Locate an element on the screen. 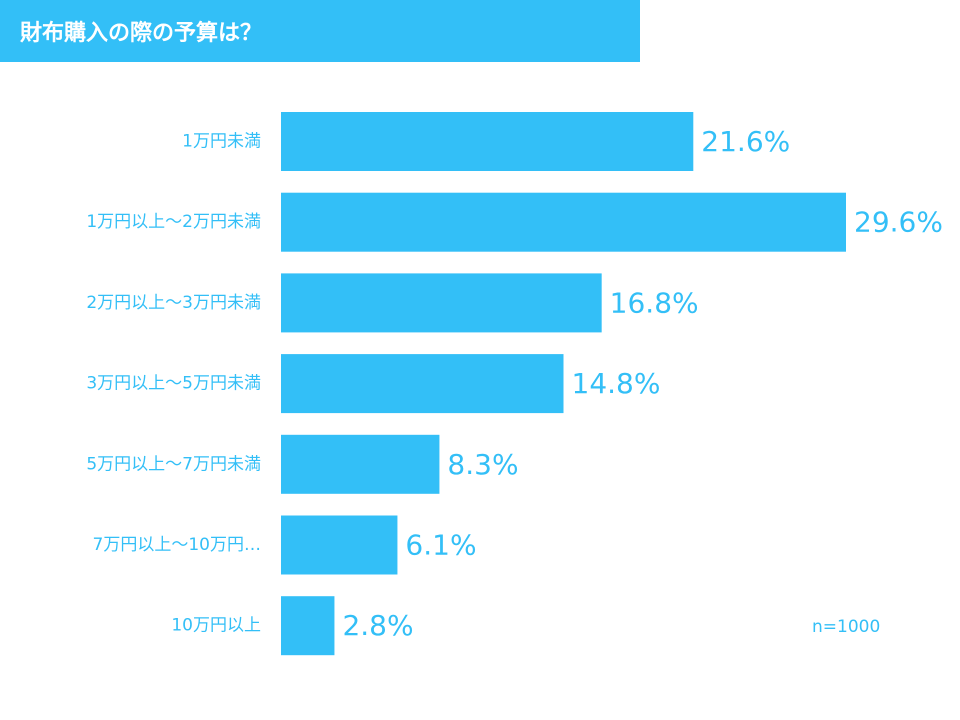 Image resolution: width=960 pixels, height=720 pixels. category-label: 1万円以上〜2万円未満 is located at coordinates (173, 222).